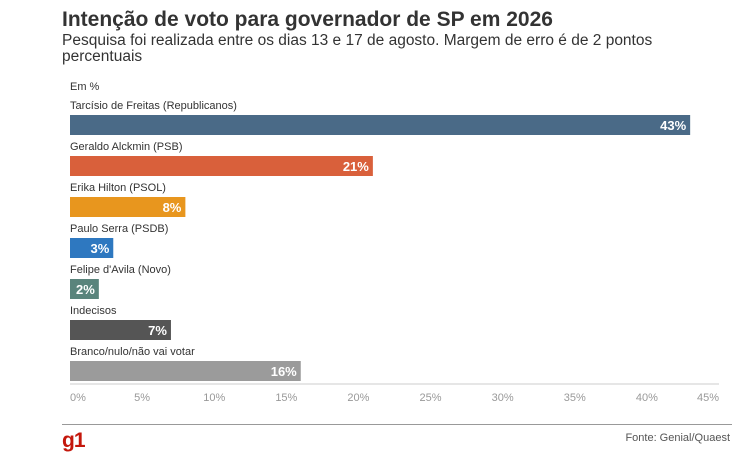 This screenshot has width=752, height=465. What do you see at coordinates (142, 398) in the screenshot?
I see `x-tick-label: 5%` at bounding box center [142, 398].